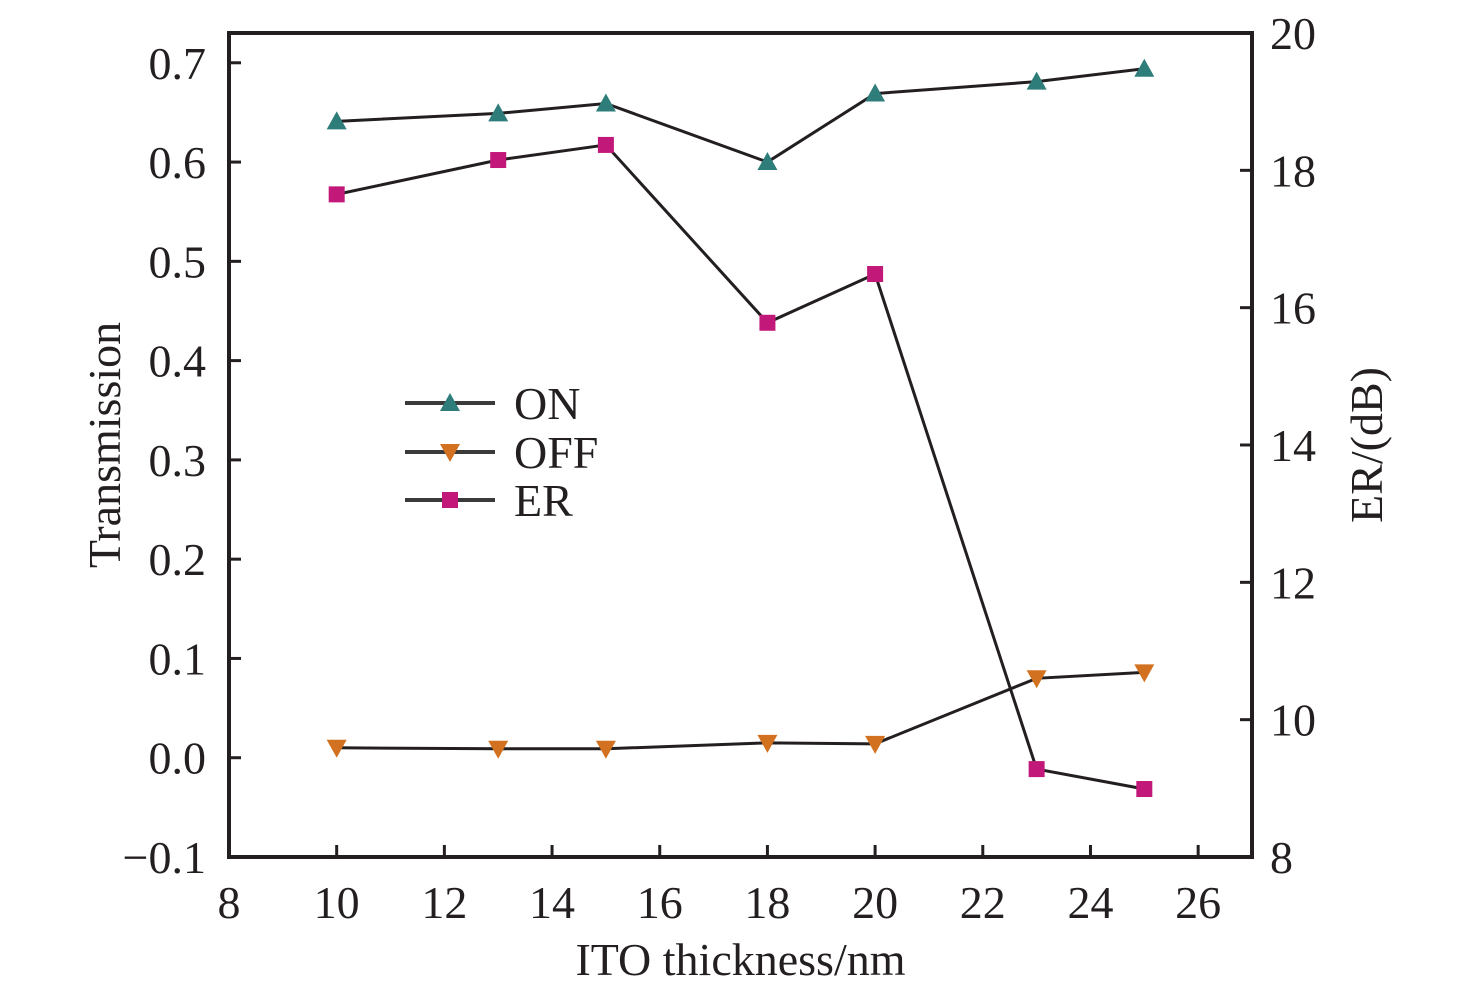 Image resolution: width=1476 pixels, height=994 pixels. Describe the element at coordinates (1293, 308) in the screenshot. I see `y2-tick-label: 16` at that location.